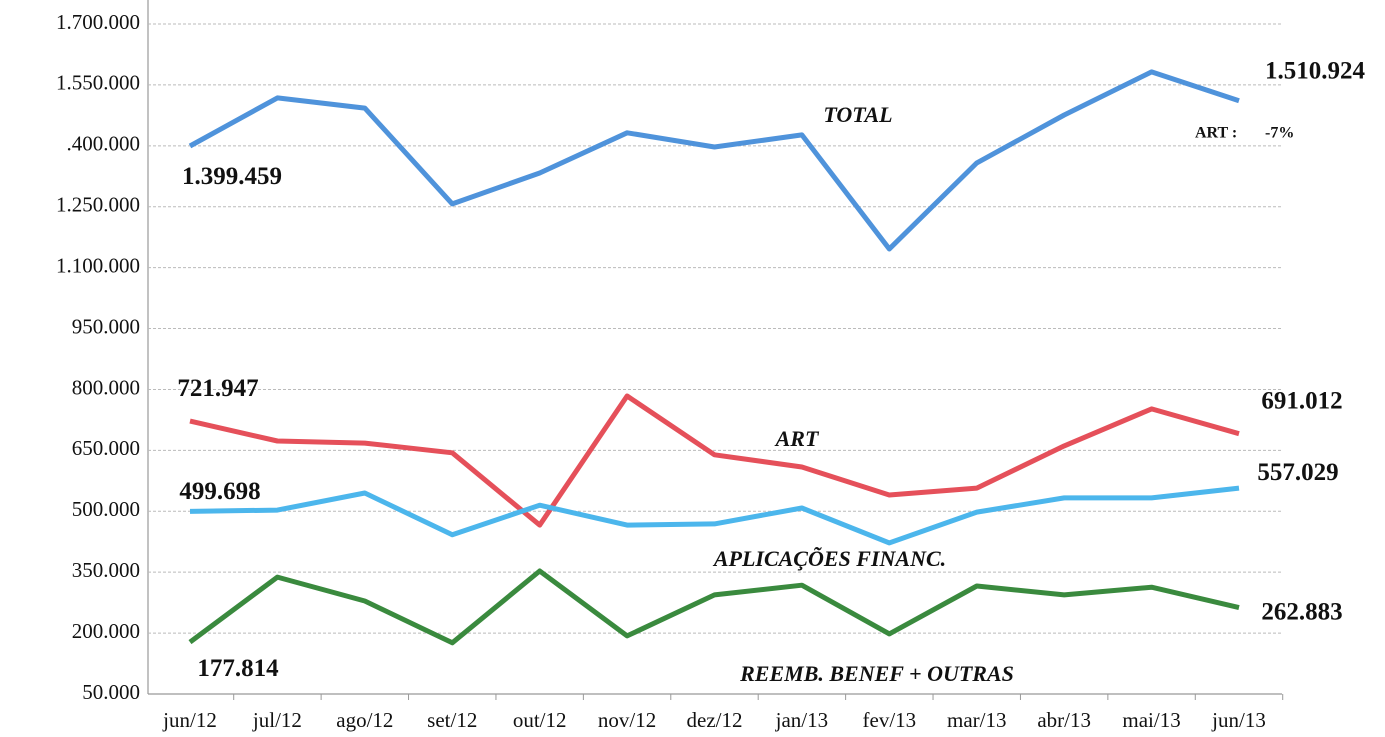 This screenshot has width=1385, height=737. Describe the element at coordinates (111, 692) in the screenshot. I see `y-tick-label: 50.000` at that location.